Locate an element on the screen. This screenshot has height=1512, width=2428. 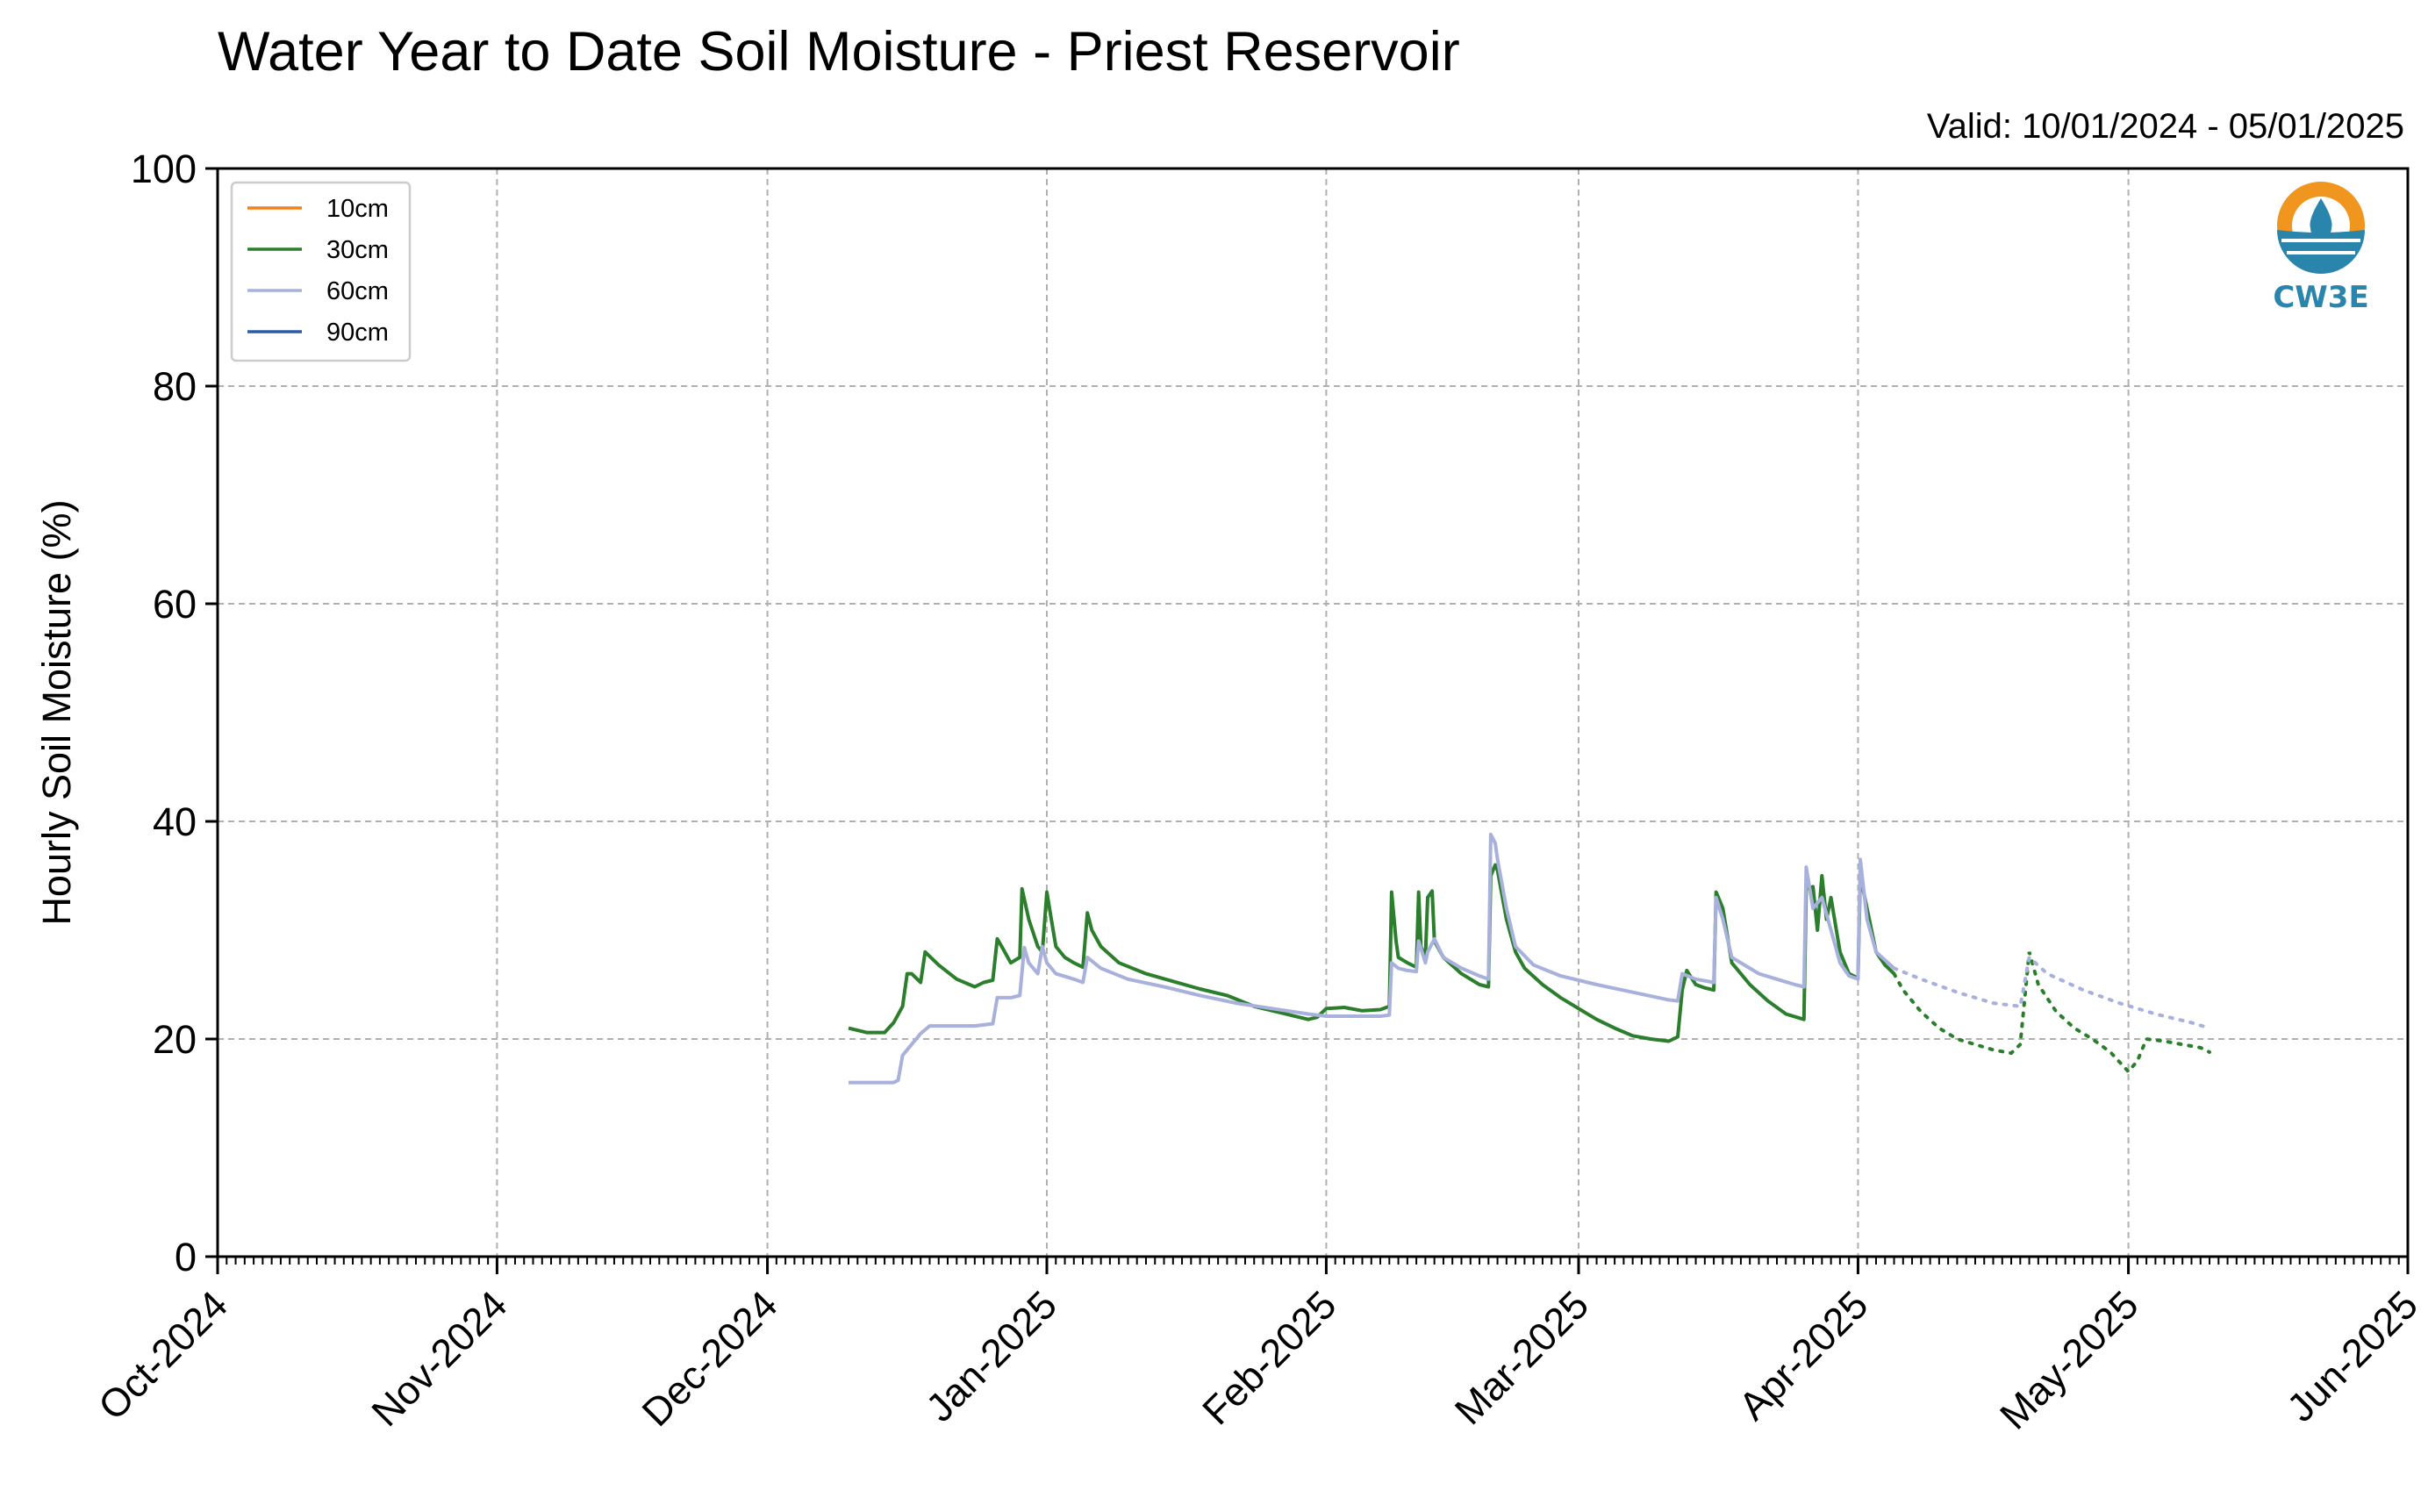
series-line-60cm is located at coordinates (1372, 959).